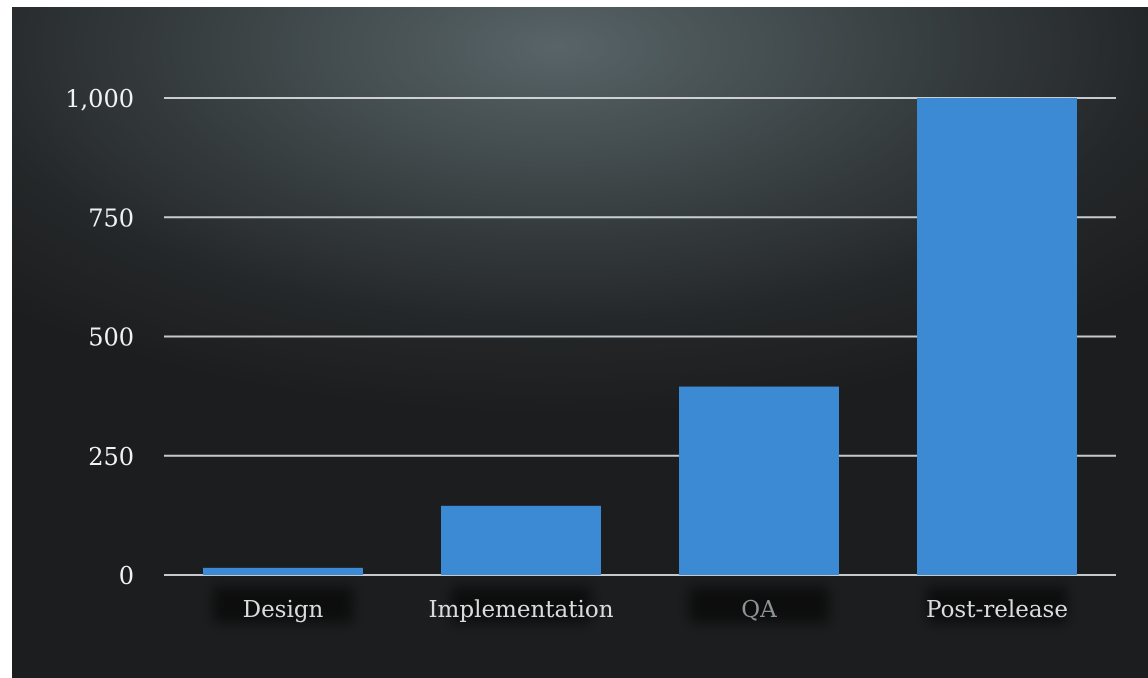 The image size is (1148, 678). What do you see at coordinates (99, 99) in the screenshot?
I see `y-tick-label: 1,000` at bounding box center [99, 99].